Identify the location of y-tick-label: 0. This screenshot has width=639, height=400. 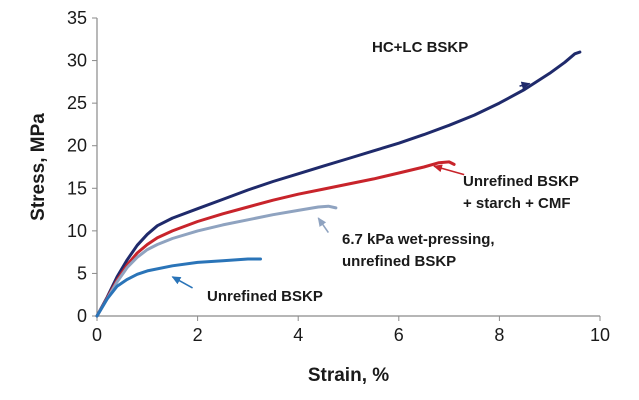
(82, 316).